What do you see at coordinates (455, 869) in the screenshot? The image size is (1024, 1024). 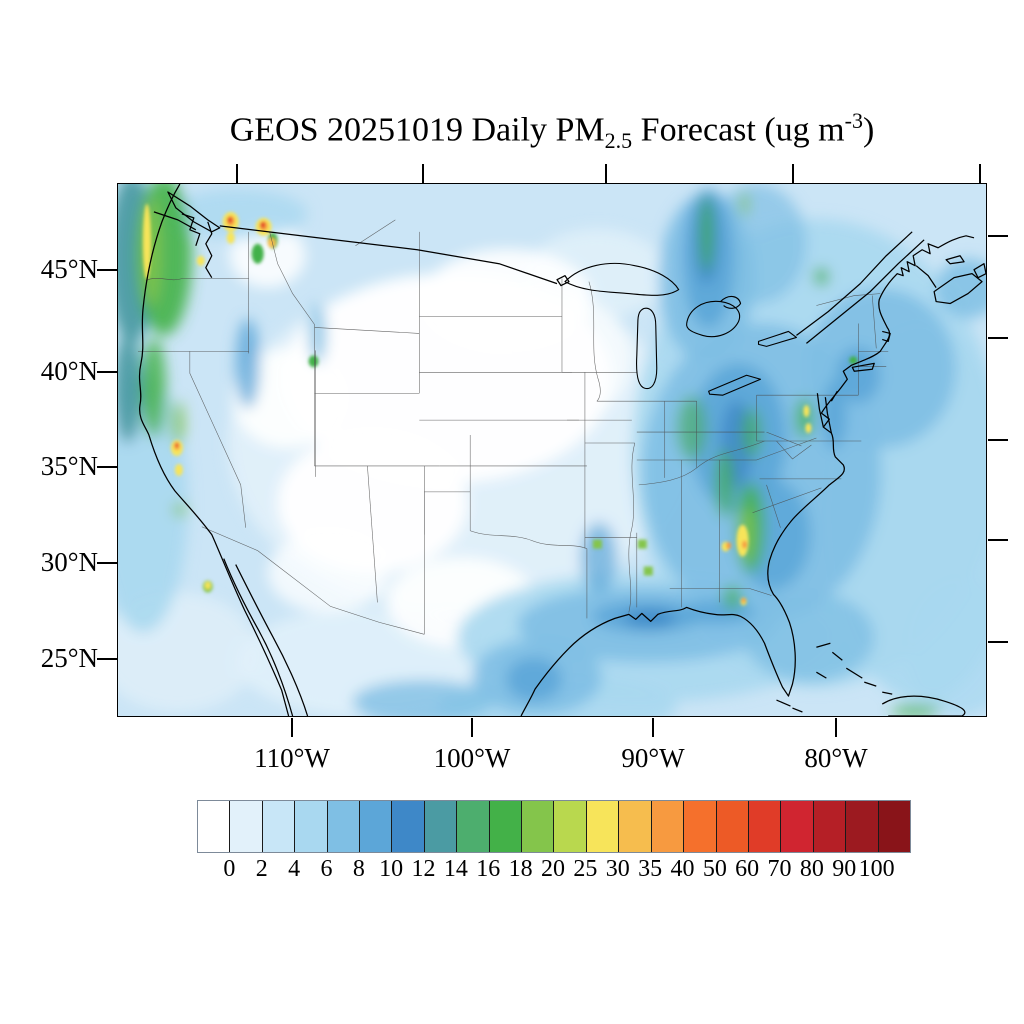 I see `colorbar-tick-label: 14` at bounding box center [455, 869].